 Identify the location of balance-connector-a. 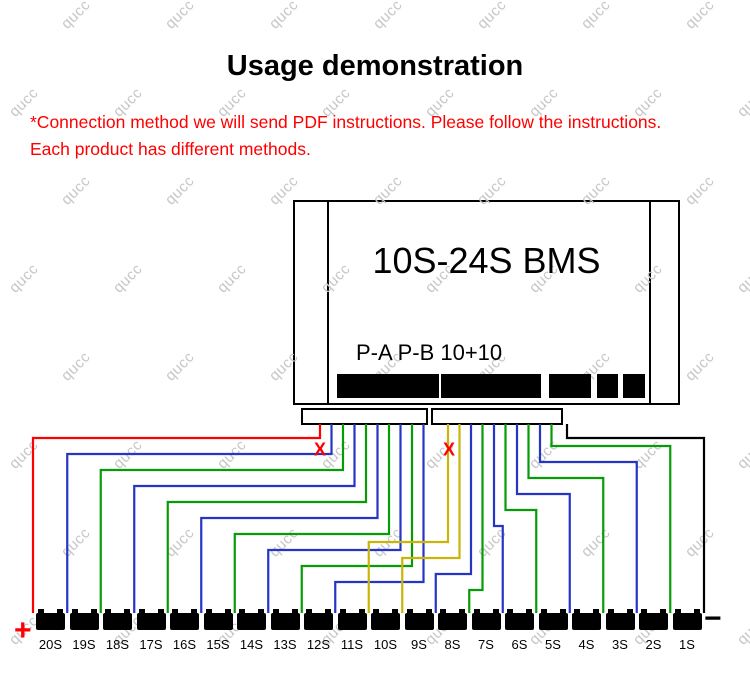
(364, 416).